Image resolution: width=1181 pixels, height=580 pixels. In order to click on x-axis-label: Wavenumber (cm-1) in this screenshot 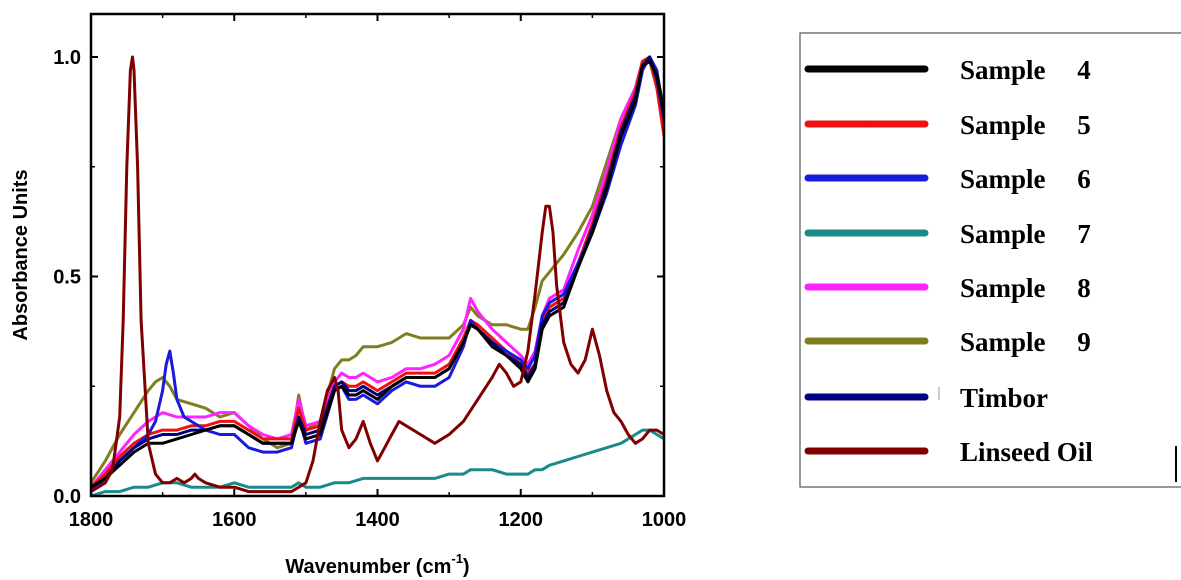, I will do `click(377, 564)`.